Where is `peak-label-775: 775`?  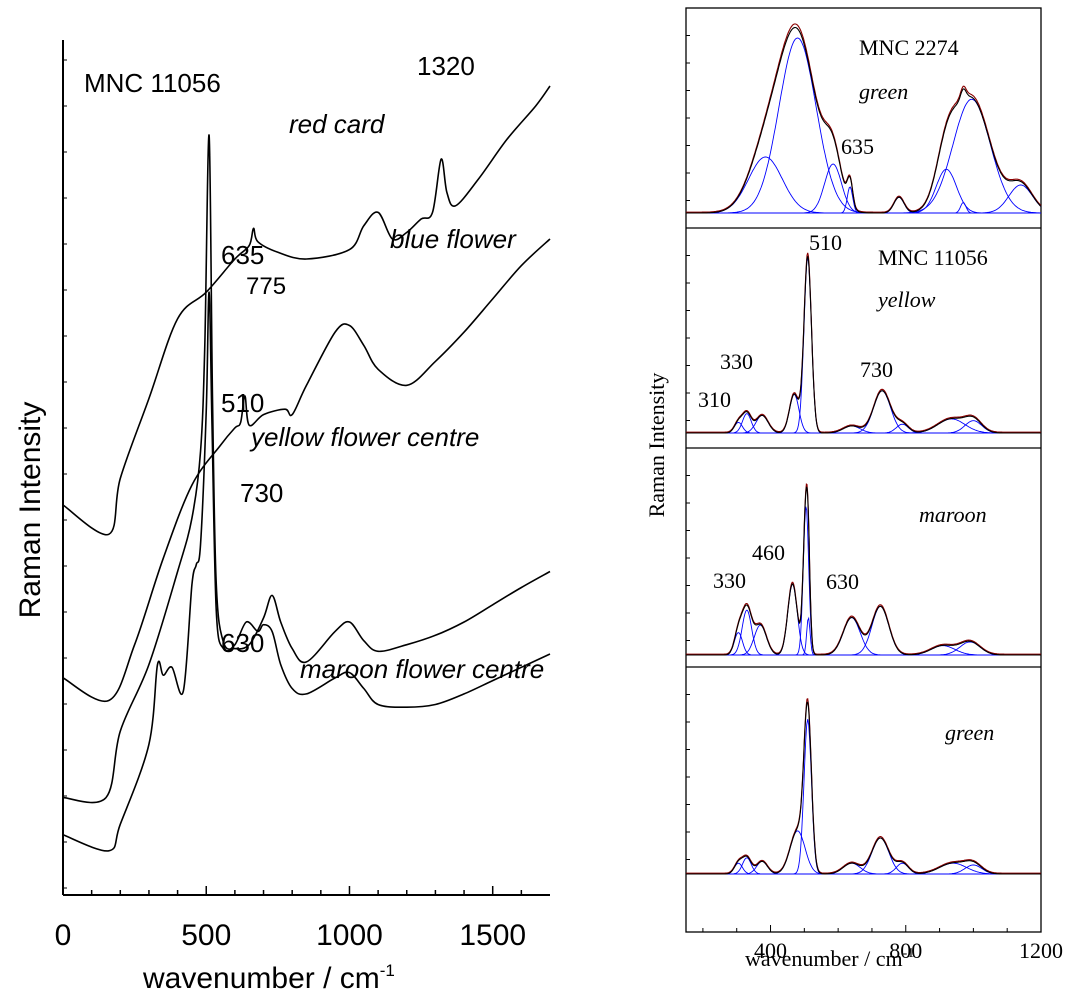
peak-label-775: 775 is located at coordinates (266, 286).